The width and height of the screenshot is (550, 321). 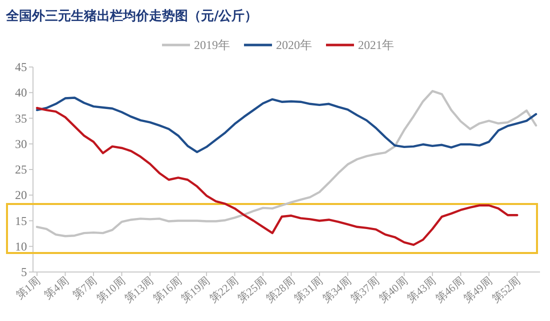 I want to click on y-tick-label: 45, so click(x=21, y=67).